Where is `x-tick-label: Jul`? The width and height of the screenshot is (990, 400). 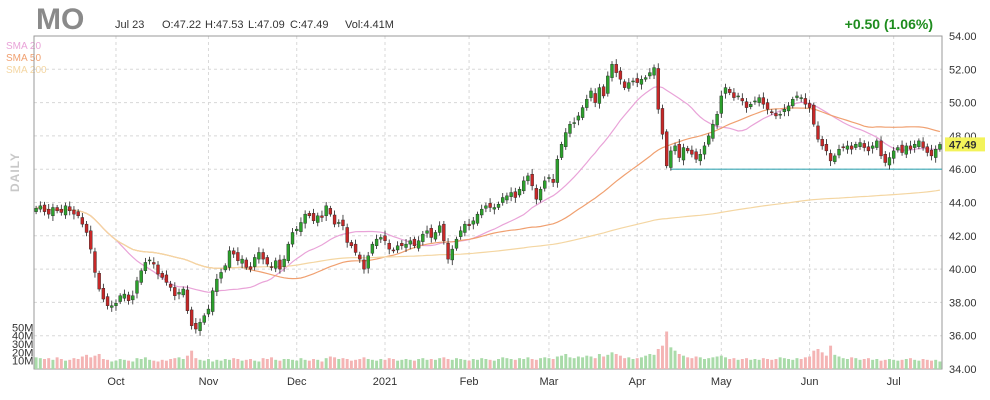 x-tick-label: Jul is located at coordinates (894, 382).